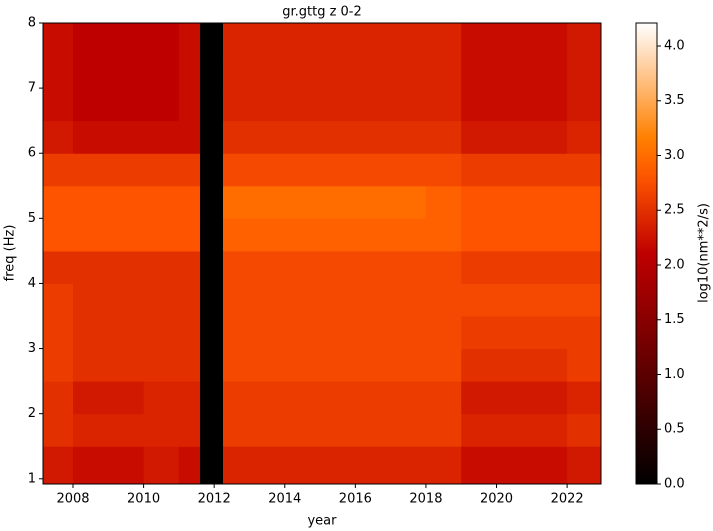 The image size is (713, 531). Describe the element at coordinates (32, 153) in the screenshot. I see `y-tick-label: 6` at that location.